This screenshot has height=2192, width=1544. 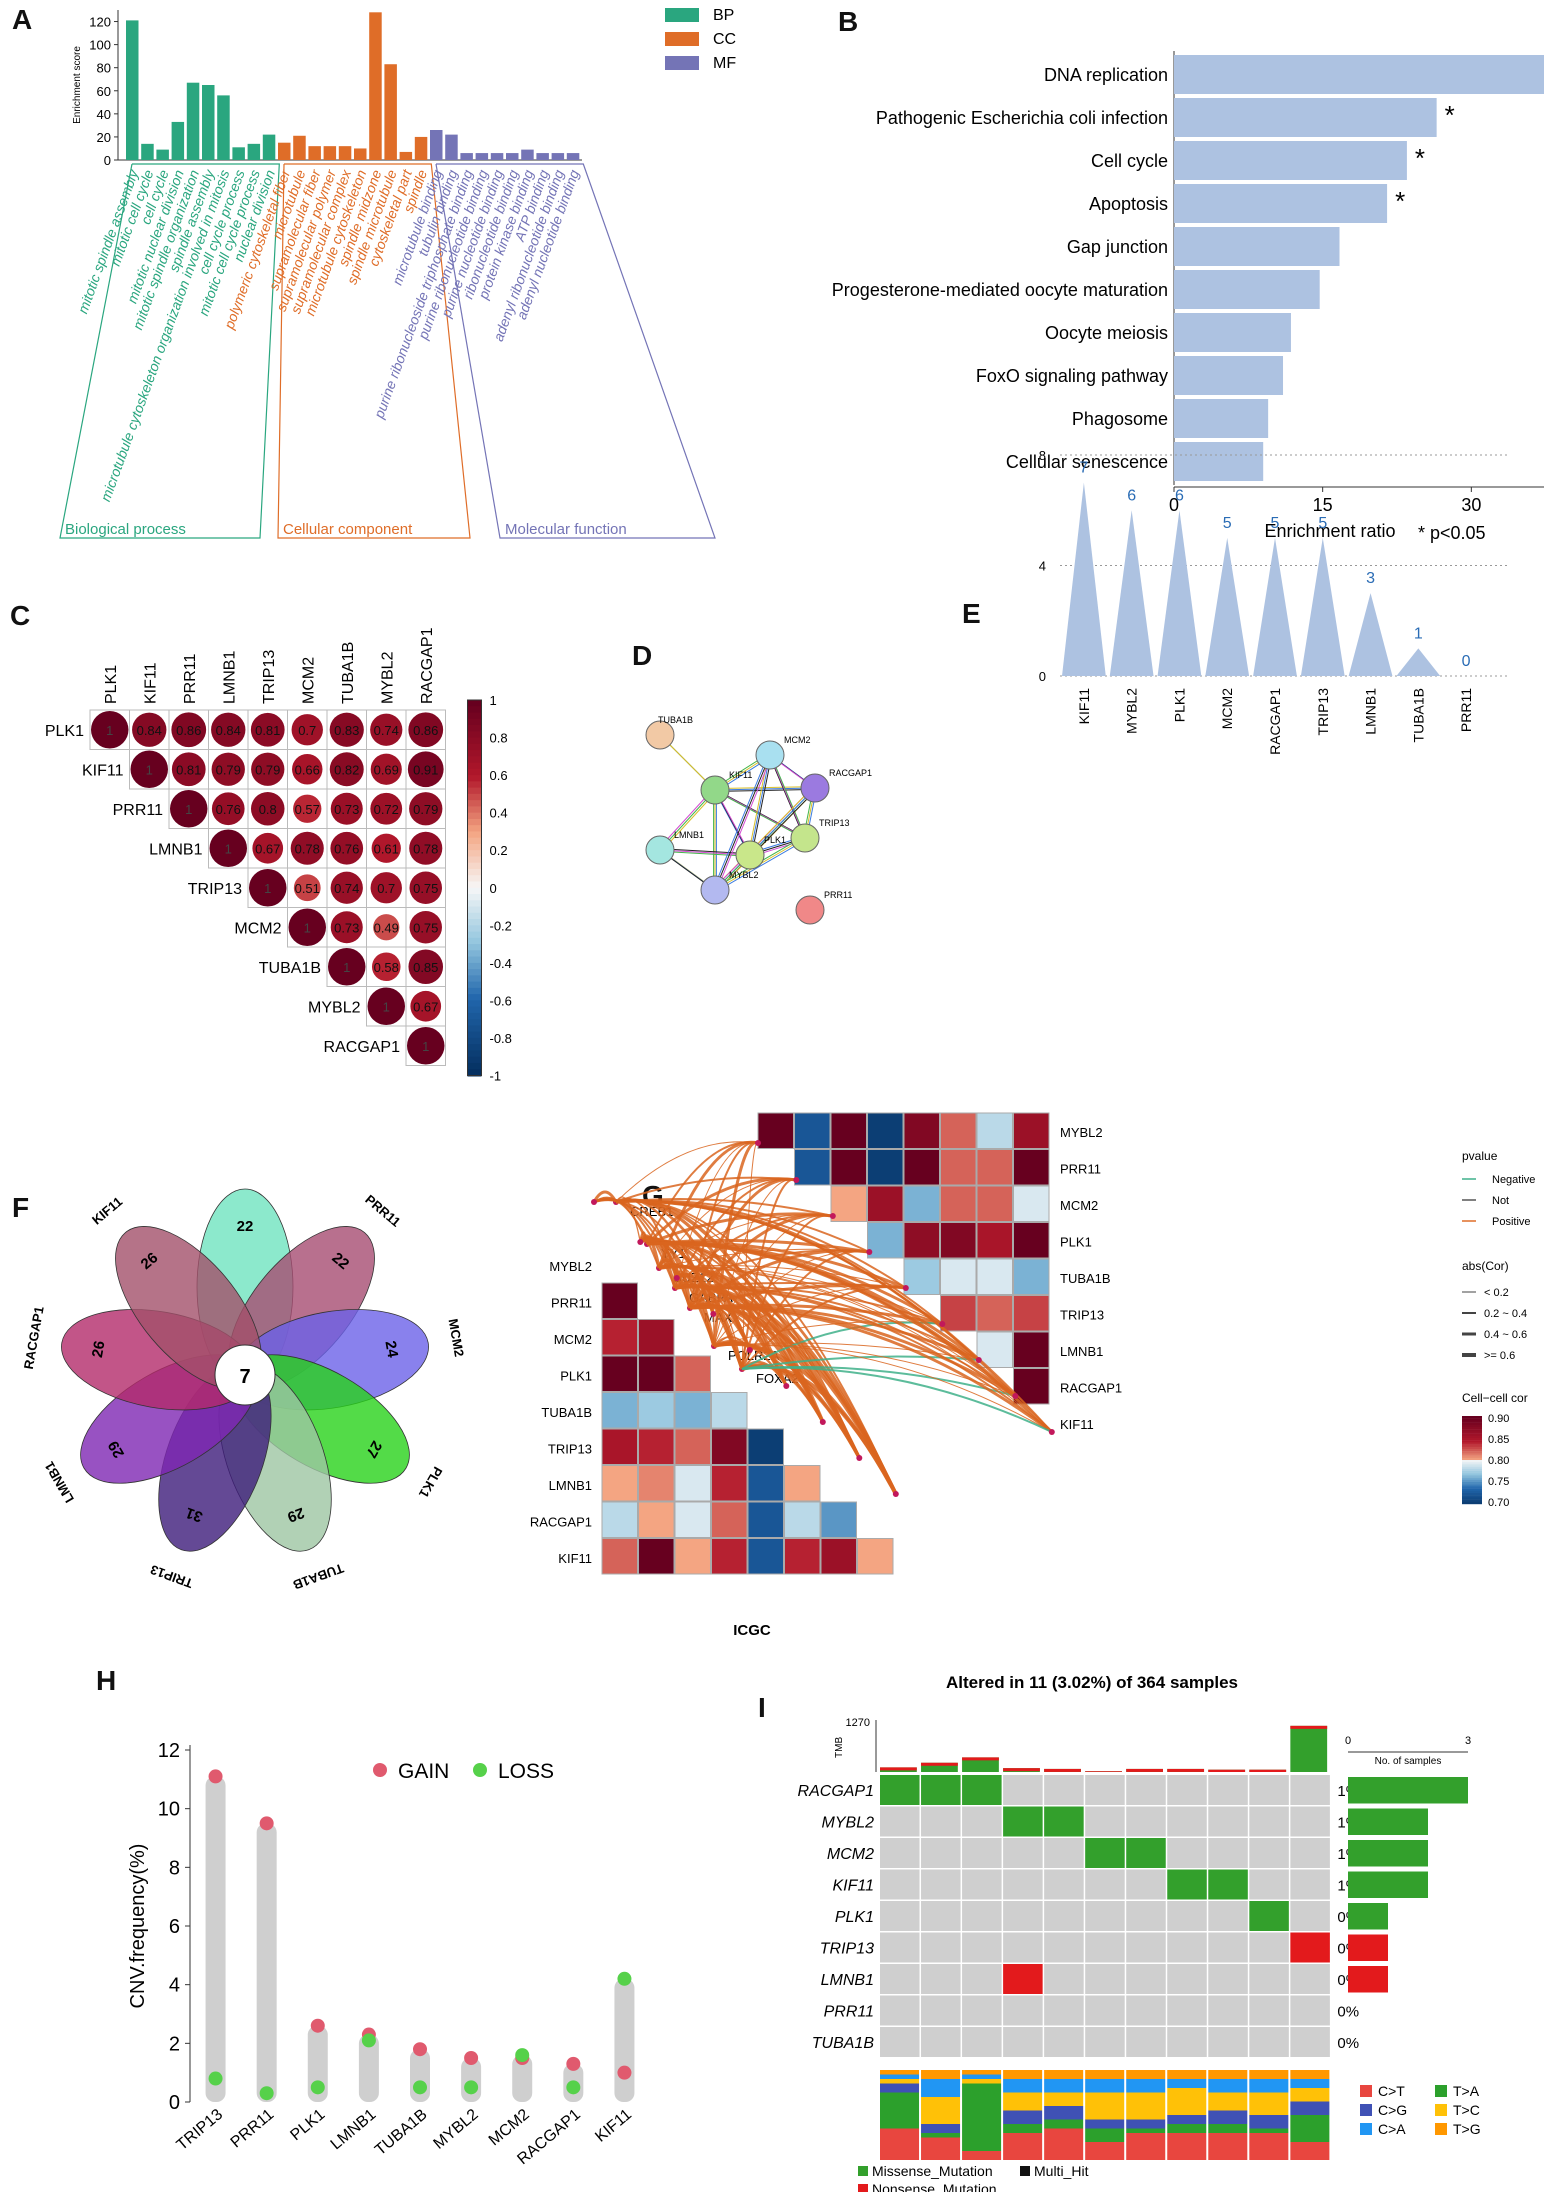 I want to click on b-bar-dna-replication, so click(x=1359, y=74).